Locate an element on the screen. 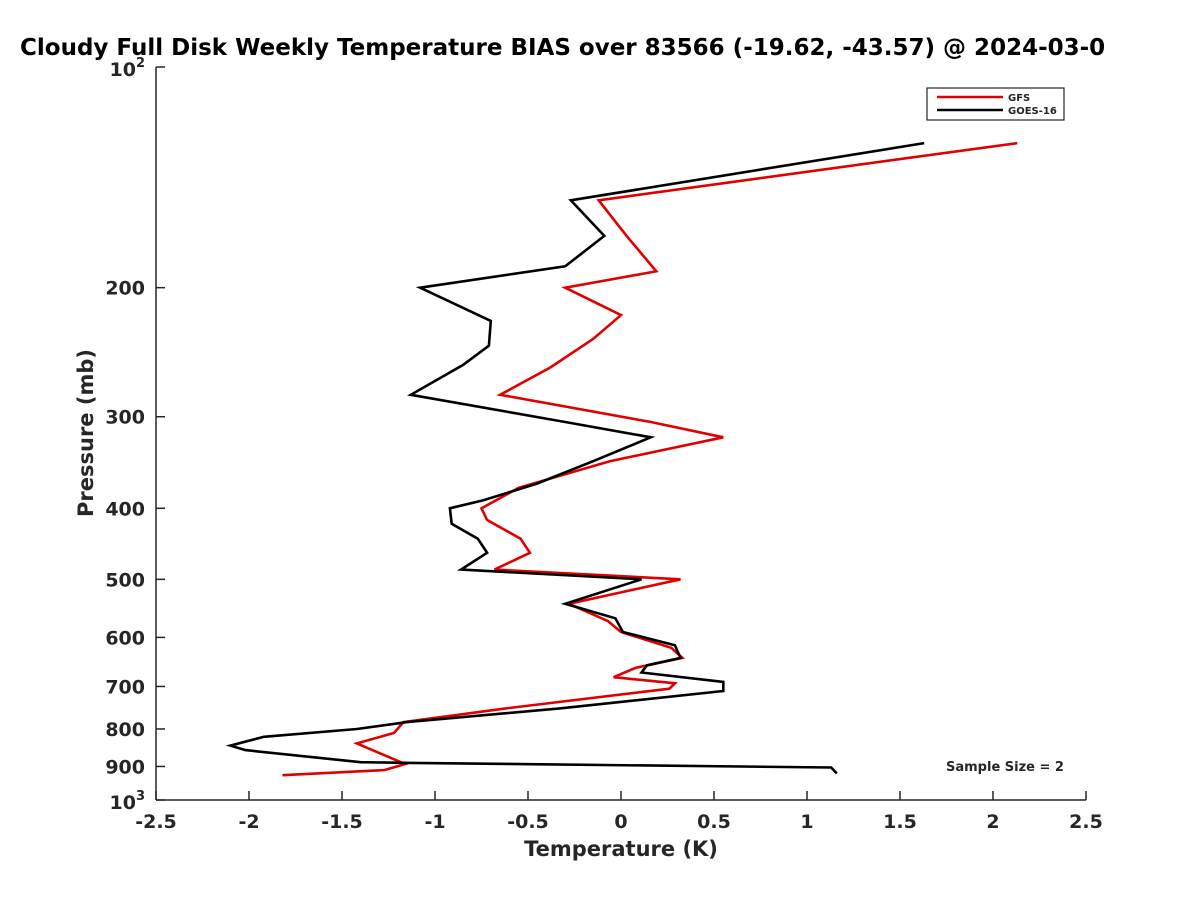 Image resolution: width=1200 pixels, height=900 pixels. y-tick-label: 10³ is located at coordinates (128, 801).